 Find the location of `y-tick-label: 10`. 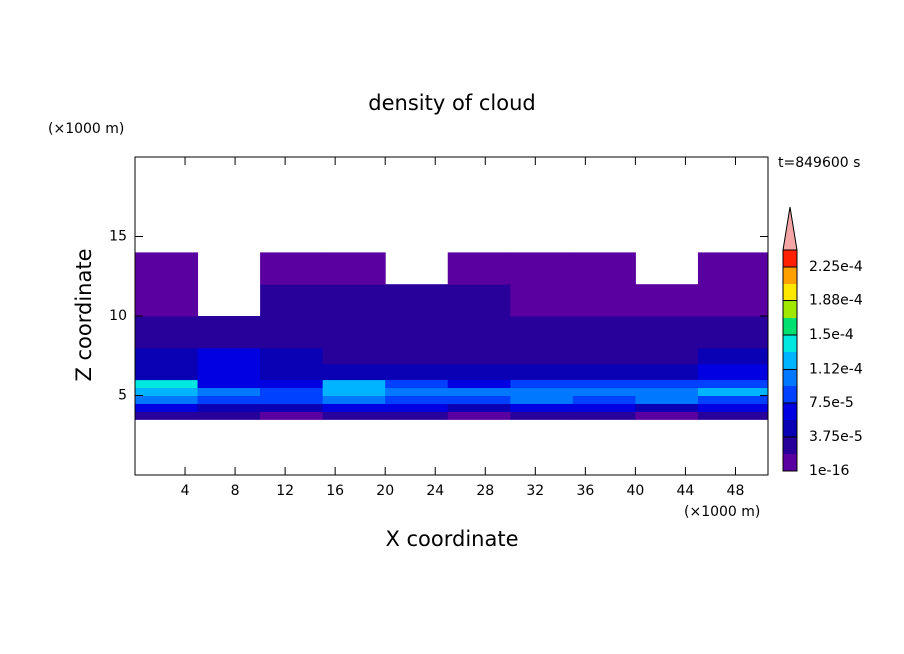

y-tick-label: 10 is located at coordinates (118, 316).